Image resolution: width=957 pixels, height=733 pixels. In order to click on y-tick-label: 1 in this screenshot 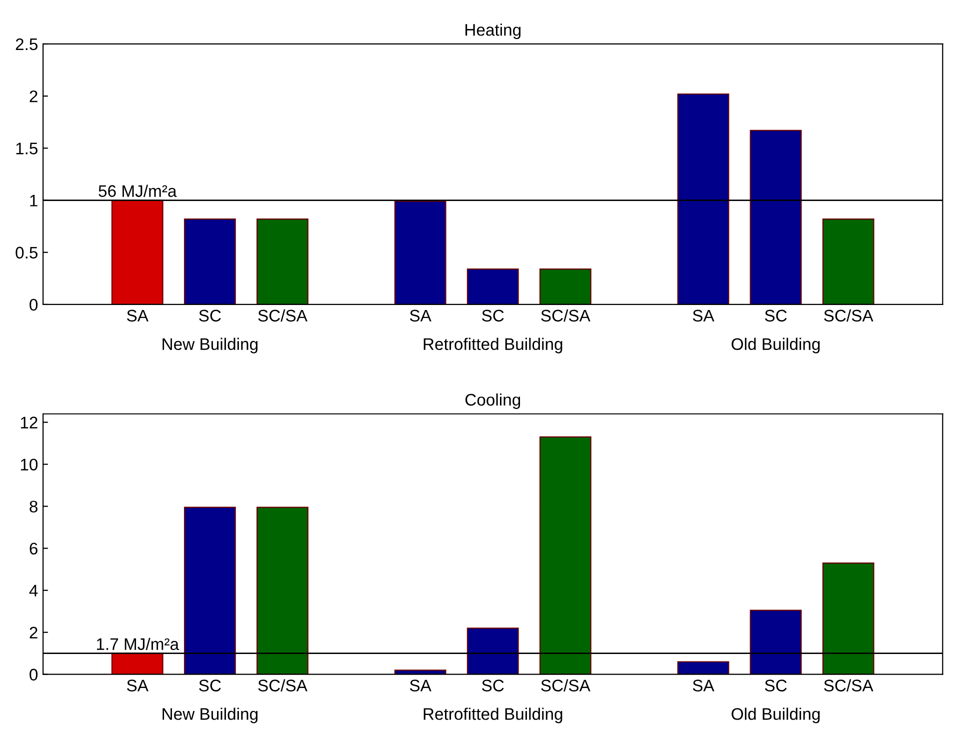, I will do `click(34, 200)`.